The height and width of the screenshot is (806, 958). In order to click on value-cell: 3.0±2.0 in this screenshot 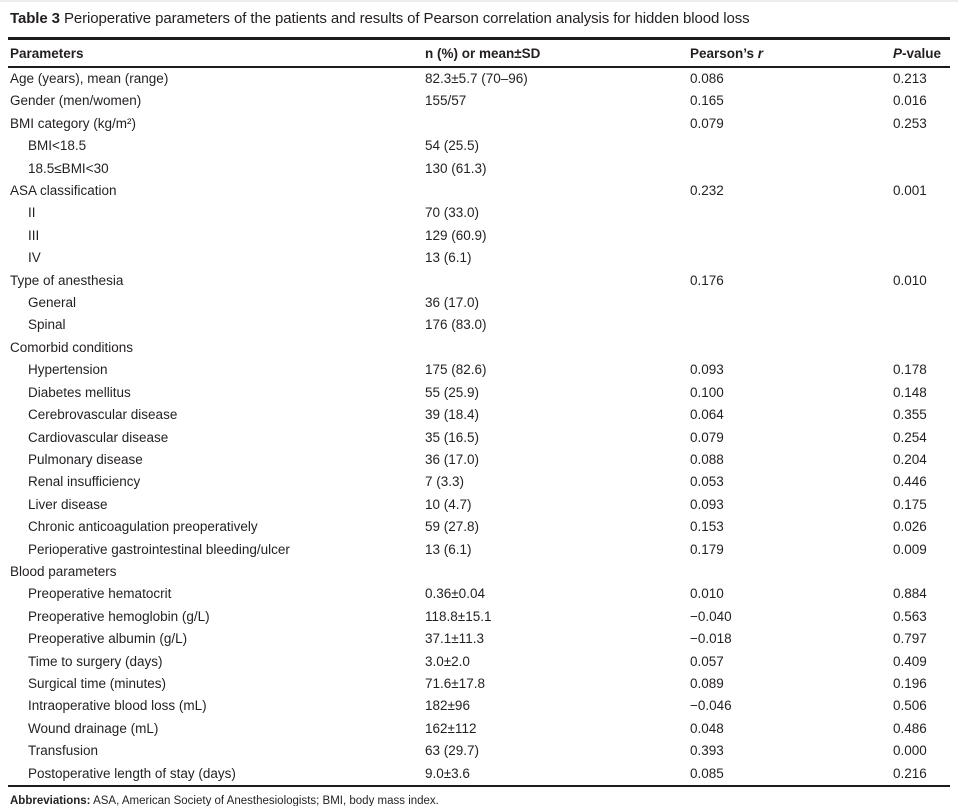, I will do `click(447, 661)`.